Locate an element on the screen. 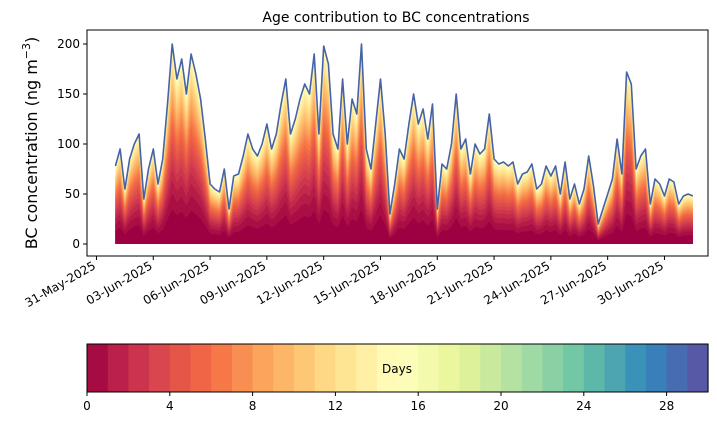 The height and width of the screenshot is (425, 717). colorbar-tick-label: 16 is located at coordinates (418, 406).